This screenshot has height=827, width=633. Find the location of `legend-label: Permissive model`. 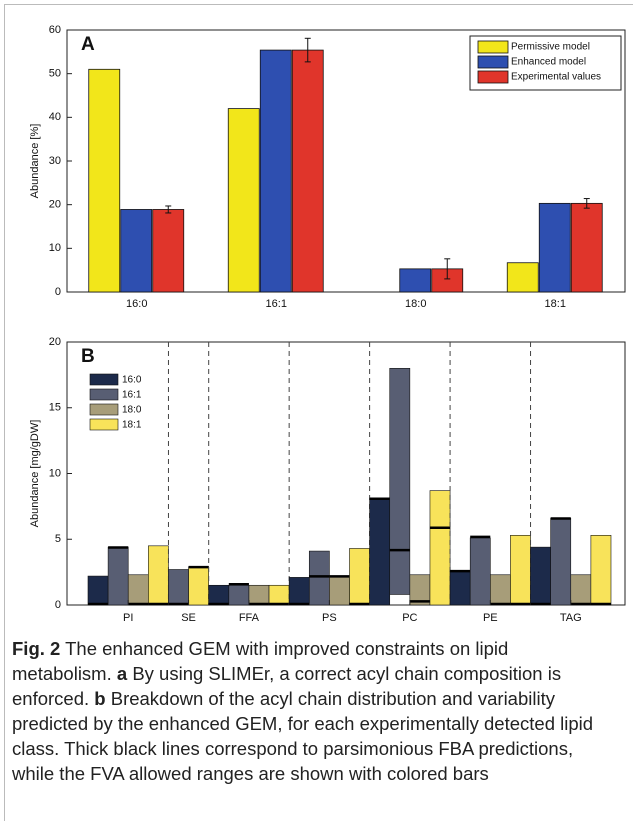

legend-label: Permissive model is located at coordinates (550, 47).